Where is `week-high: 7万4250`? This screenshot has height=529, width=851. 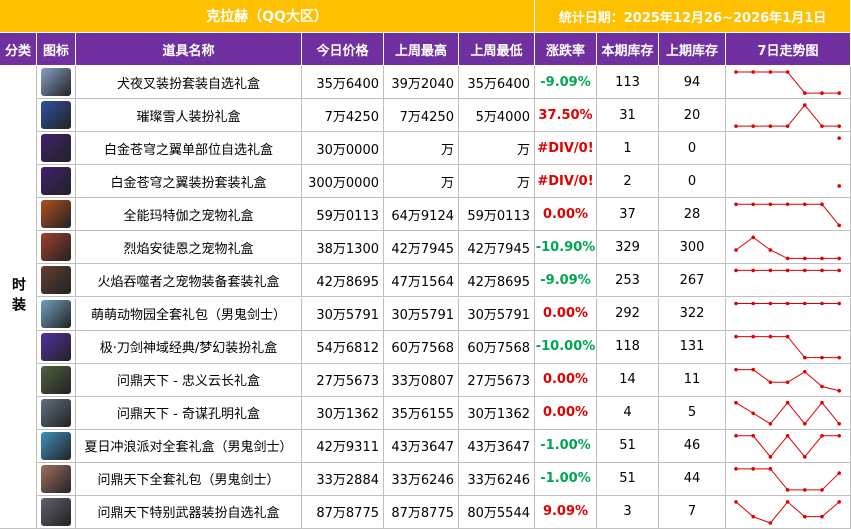
week-high: 7万4250 is located at coordinates (421, 116).